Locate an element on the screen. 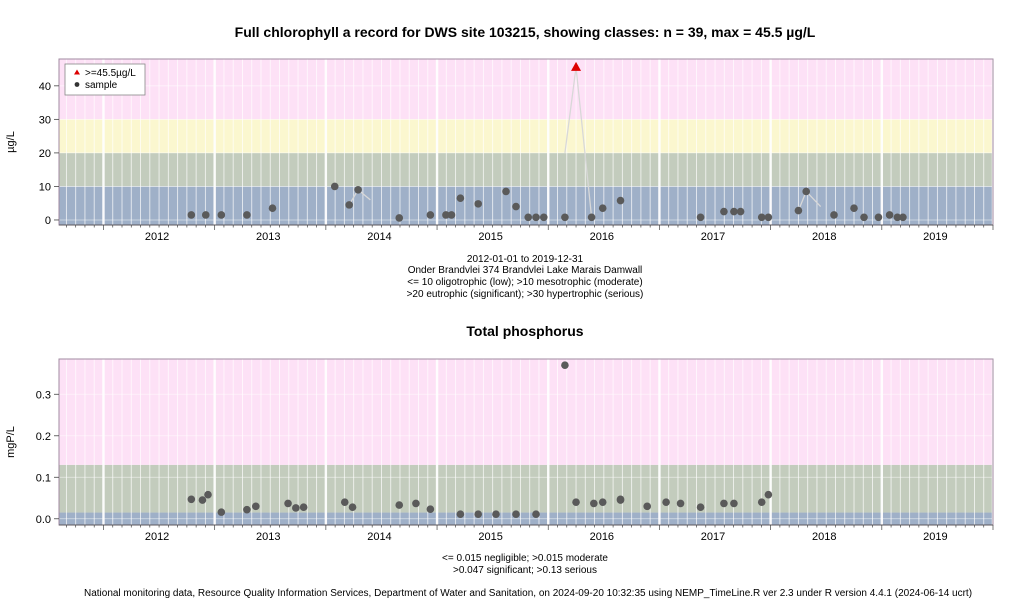 The image size is (1024, 600). phosphorus-y-tick-label: 0.2 is located at coordinates (43, 437).